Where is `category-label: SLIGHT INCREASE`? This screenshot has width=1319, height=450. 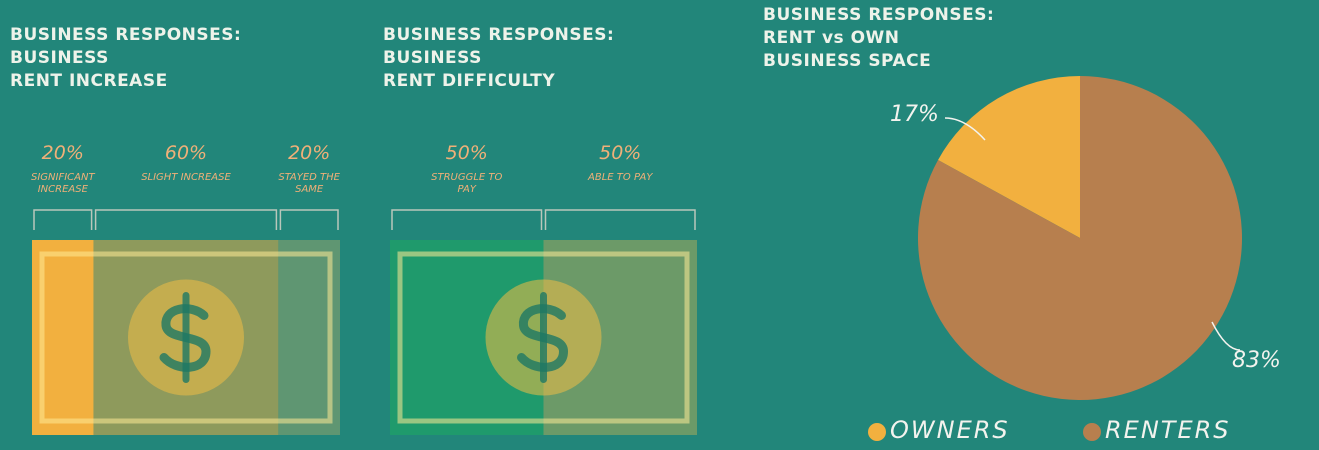
category-label: SLIGHT INCREASE is located at coordinates (186, 177).